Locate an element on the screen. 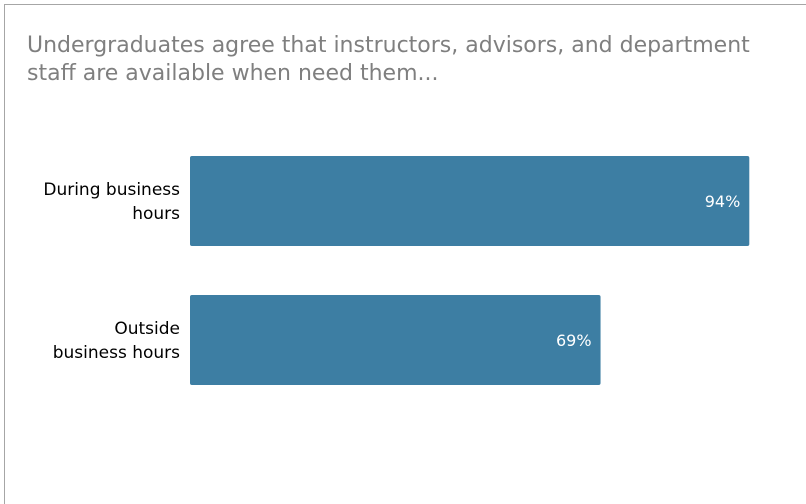 This screenshot has height=504, width=806. value-label-1: 69% is located at coordinates (574, 340).